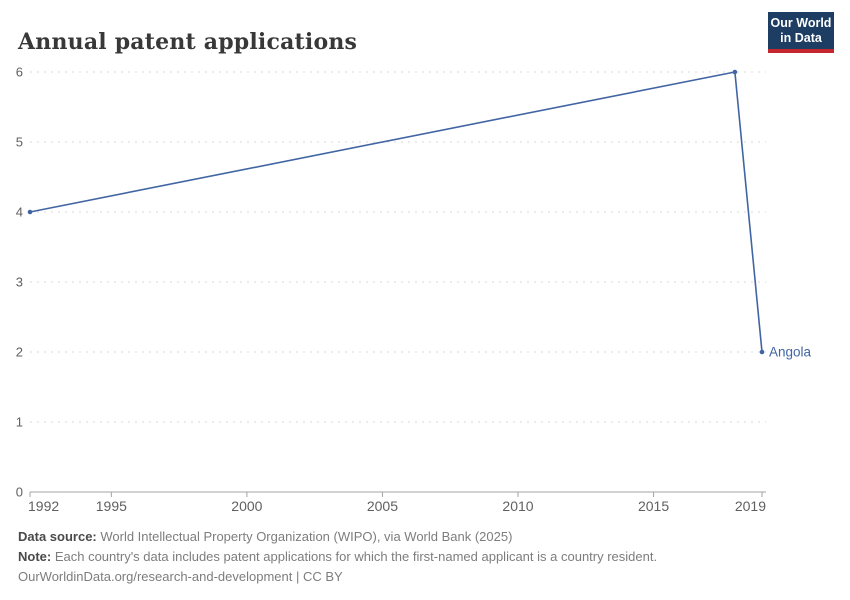 The width and height of the screenshot is (850, 600). I want to click on y-tick-label-5: 5, so click(19, 142).